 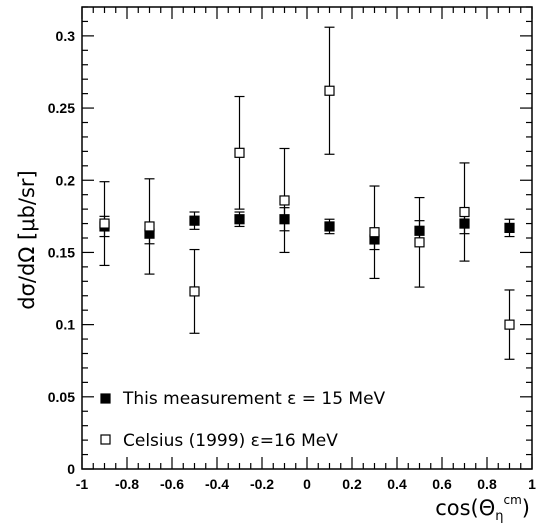 I want to click on legend-label-this-measurement: This measurement ε = 15 MeV, so click(x=254, y=399).